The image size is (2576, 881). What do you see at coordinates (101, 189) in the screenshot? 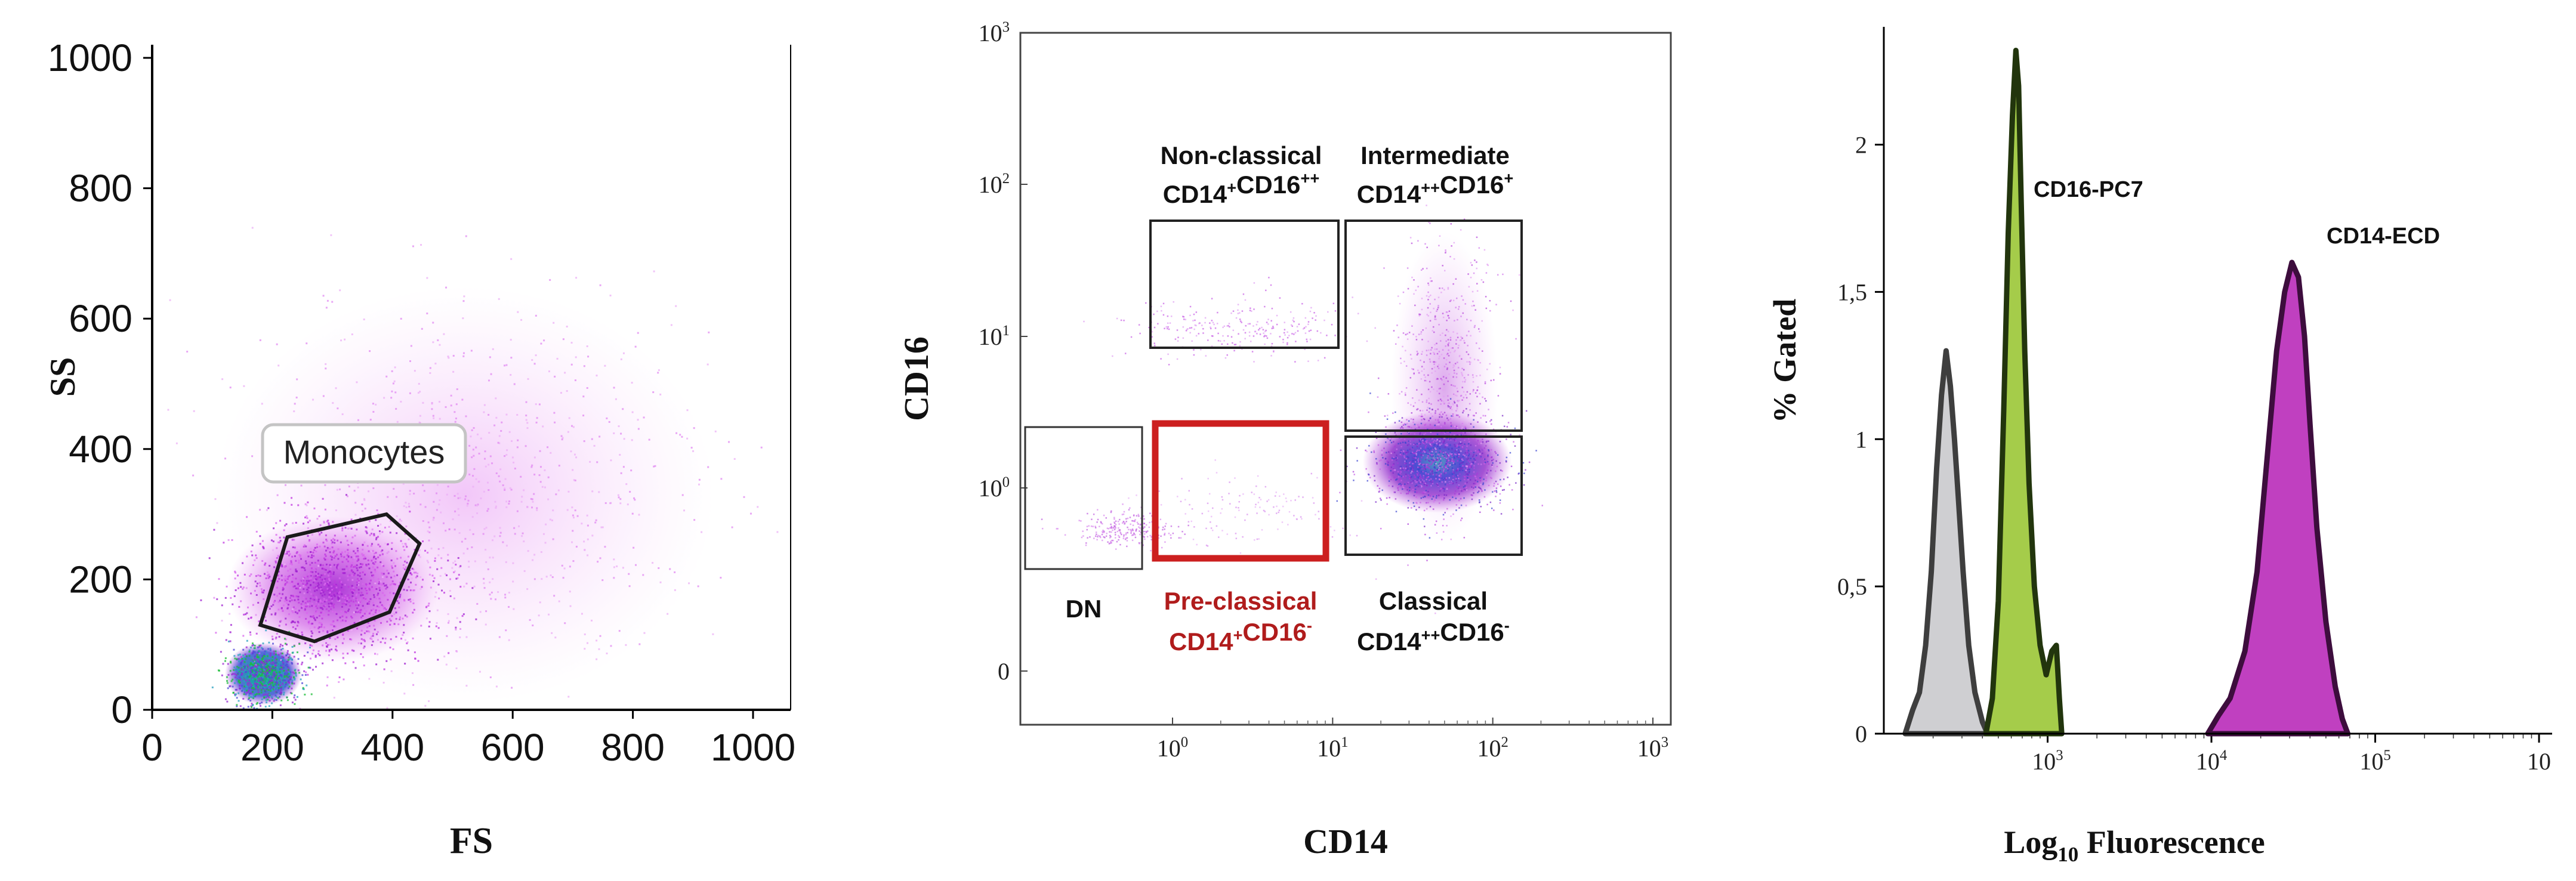
I see `y-tick-label: 800` at bounding box center [101, 189].